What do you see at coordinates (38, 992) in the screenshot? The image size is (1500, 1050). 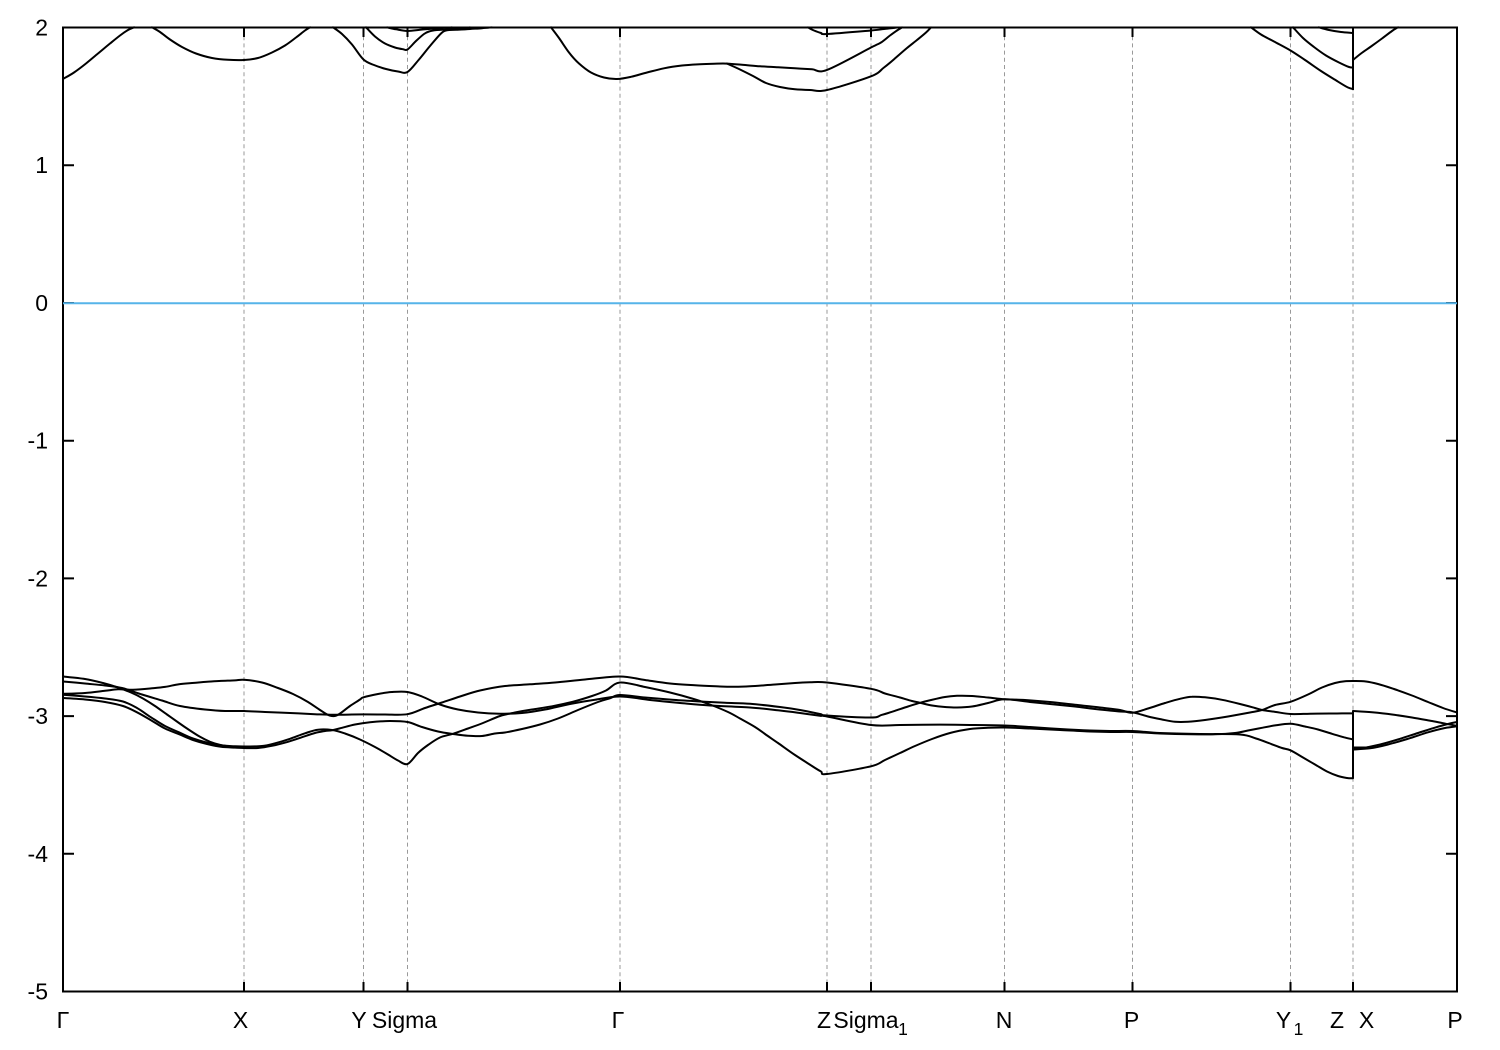 I see `svg-text: -5` at bounding box center [38, 992].